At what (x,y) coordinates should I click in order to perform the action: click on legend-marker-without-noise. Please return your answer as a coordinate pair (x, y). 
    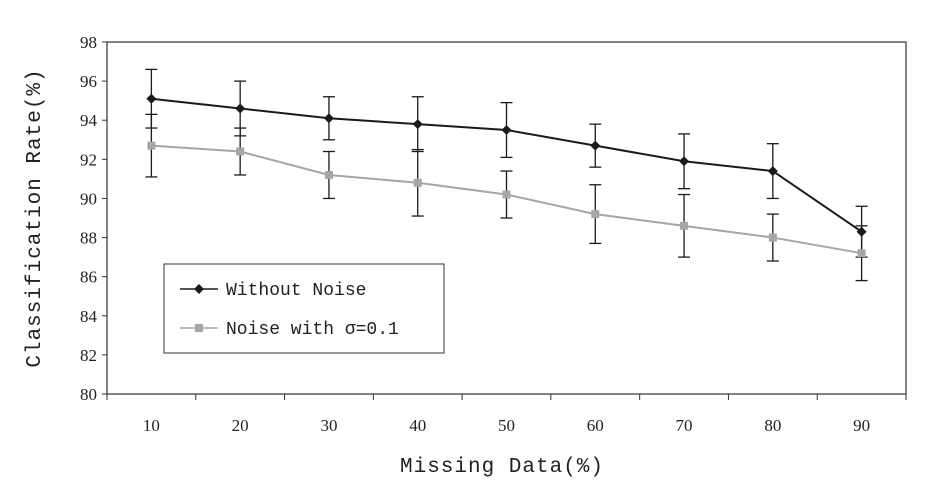
    Looking at the image, I should click on (199, 289).